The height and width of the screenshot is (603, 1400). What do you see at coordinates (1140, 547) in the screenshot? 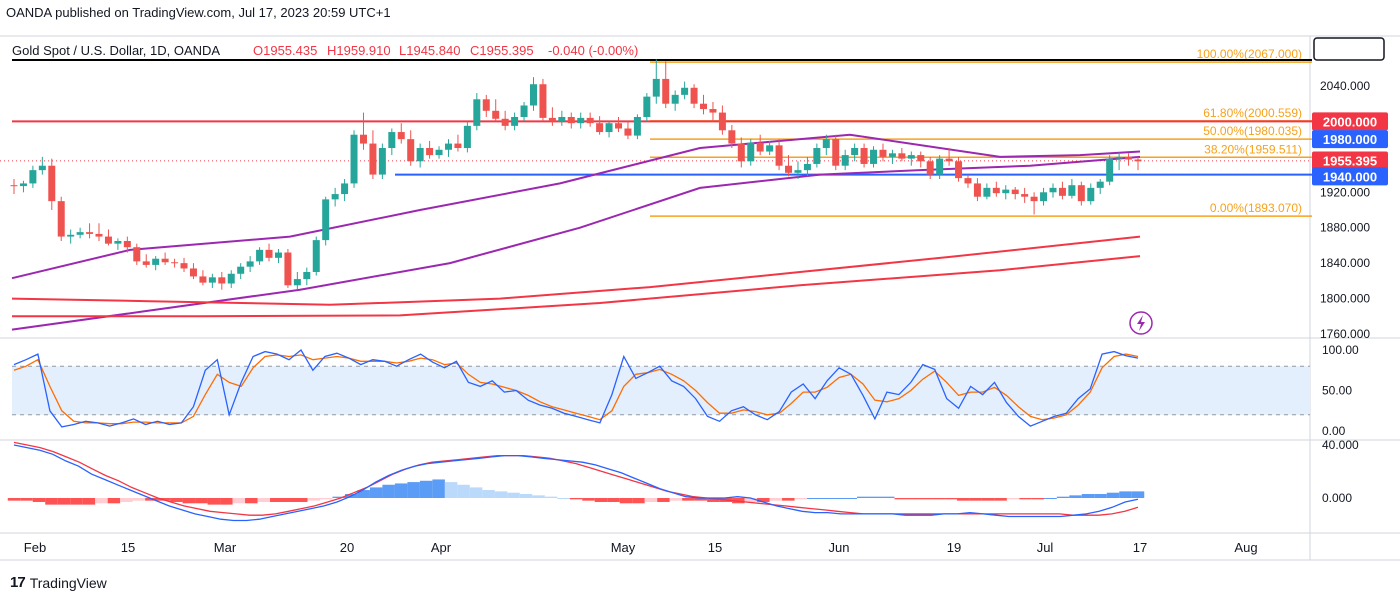
I see `time-axis-tick: 17` at bounding box center [1140, 547].